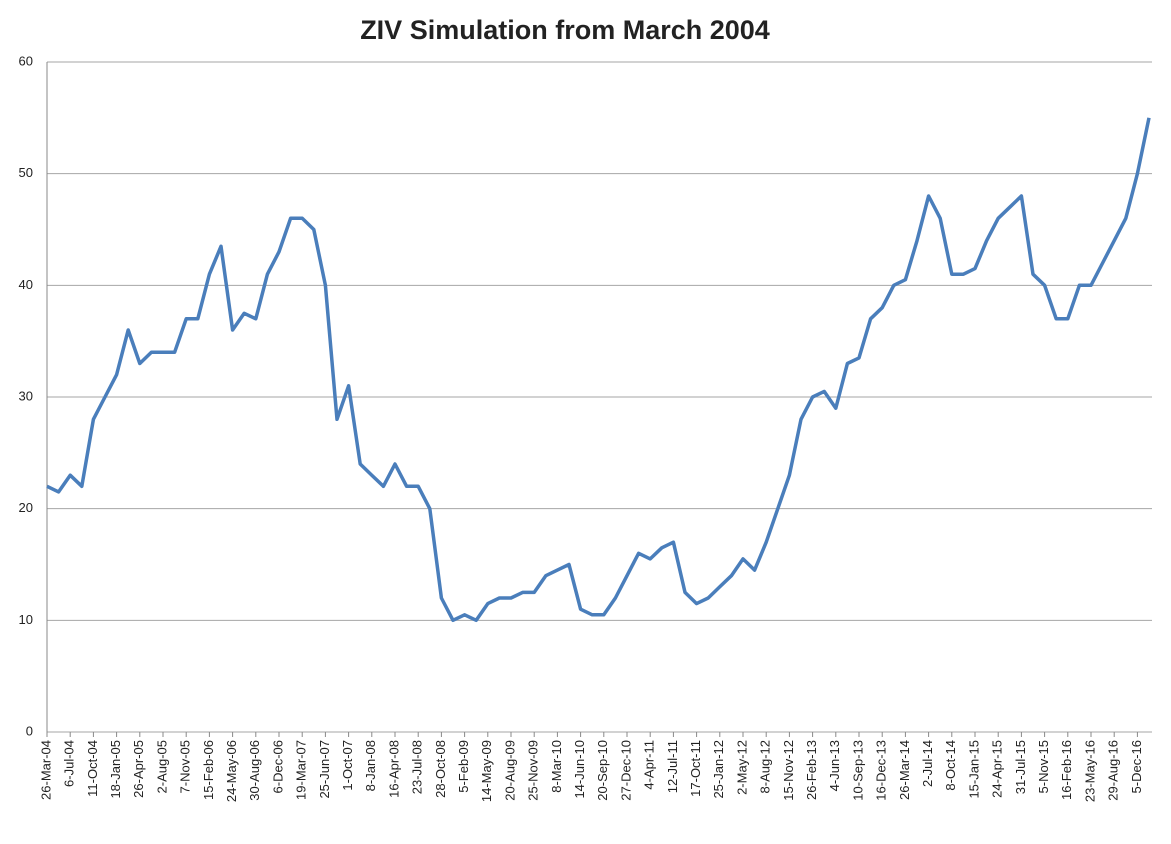  Describe the element at coordinates (440, 769) in the screenshot. I see `x-tick-label: 28-Oct-08` at that location.